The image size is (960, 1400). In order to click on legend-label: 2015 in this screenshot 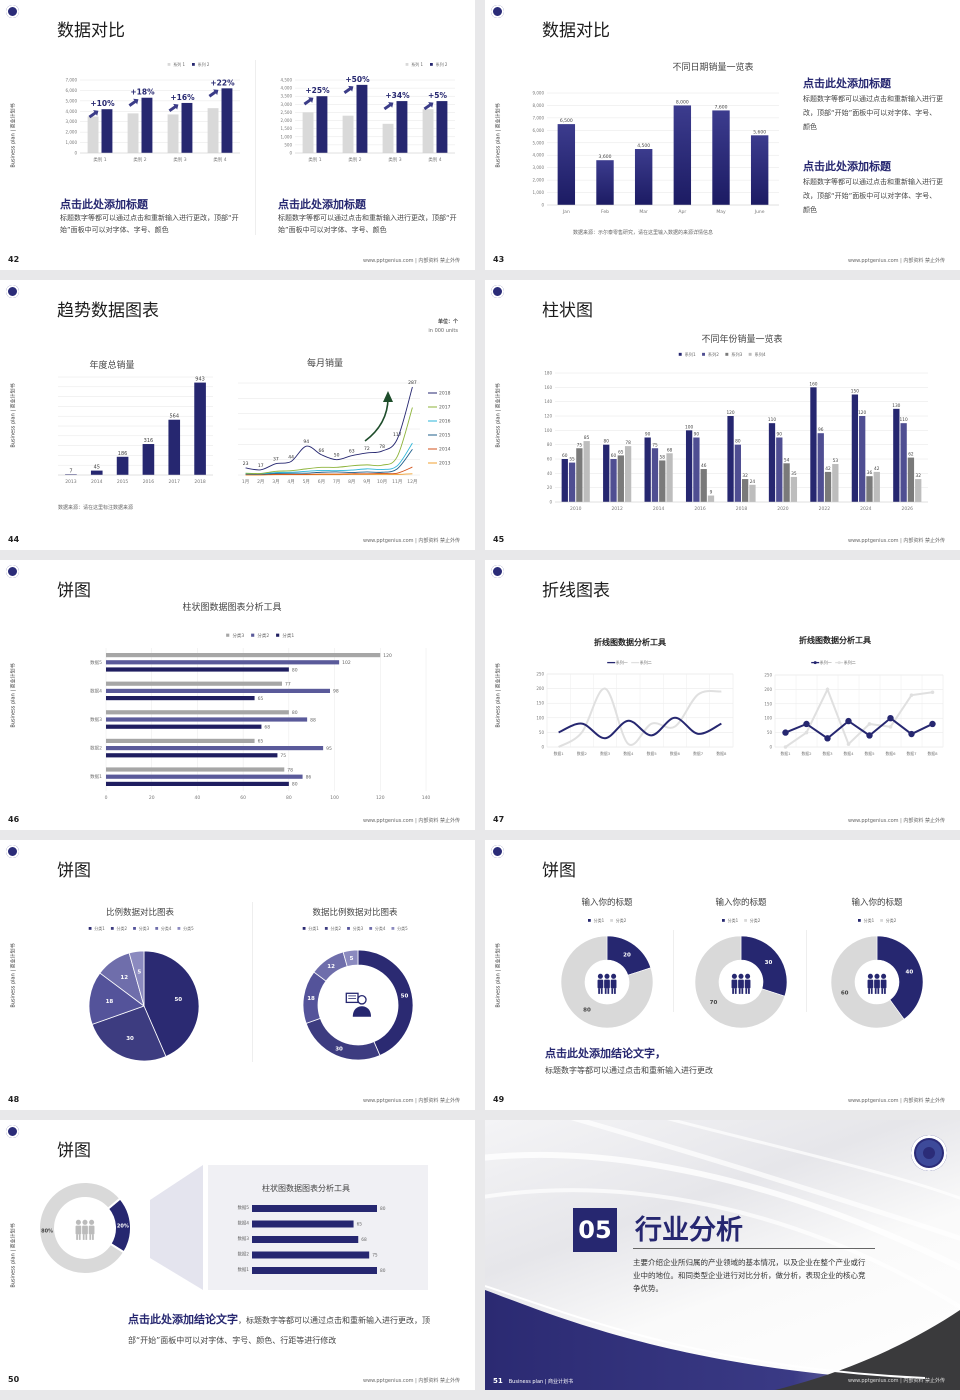, I will do `click(445, 436)`.